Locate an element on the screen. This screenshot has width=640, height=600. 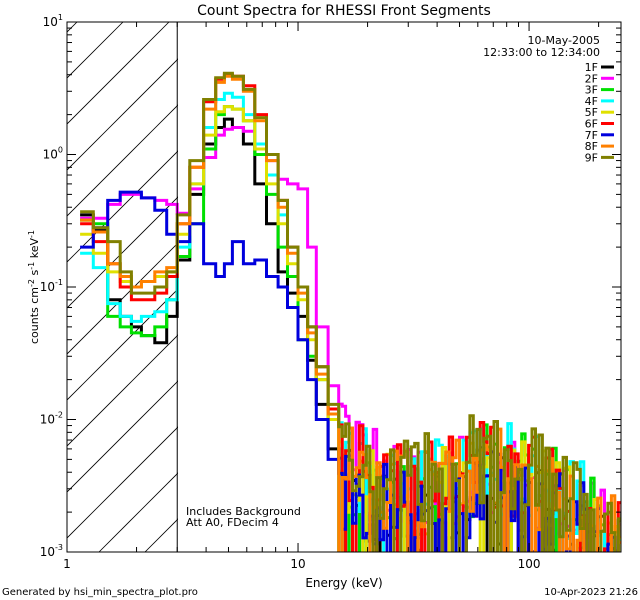
legend-label-6F: 6F is located at coordinates (591, 124).